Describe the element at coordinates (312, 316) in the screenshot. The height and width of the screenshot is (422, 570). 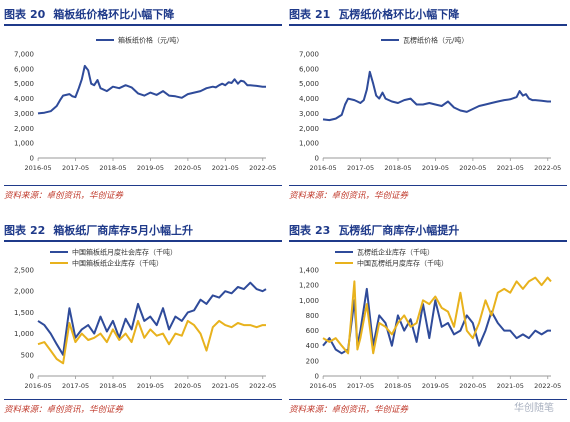
I see `y-tick-label: 800` at that location.